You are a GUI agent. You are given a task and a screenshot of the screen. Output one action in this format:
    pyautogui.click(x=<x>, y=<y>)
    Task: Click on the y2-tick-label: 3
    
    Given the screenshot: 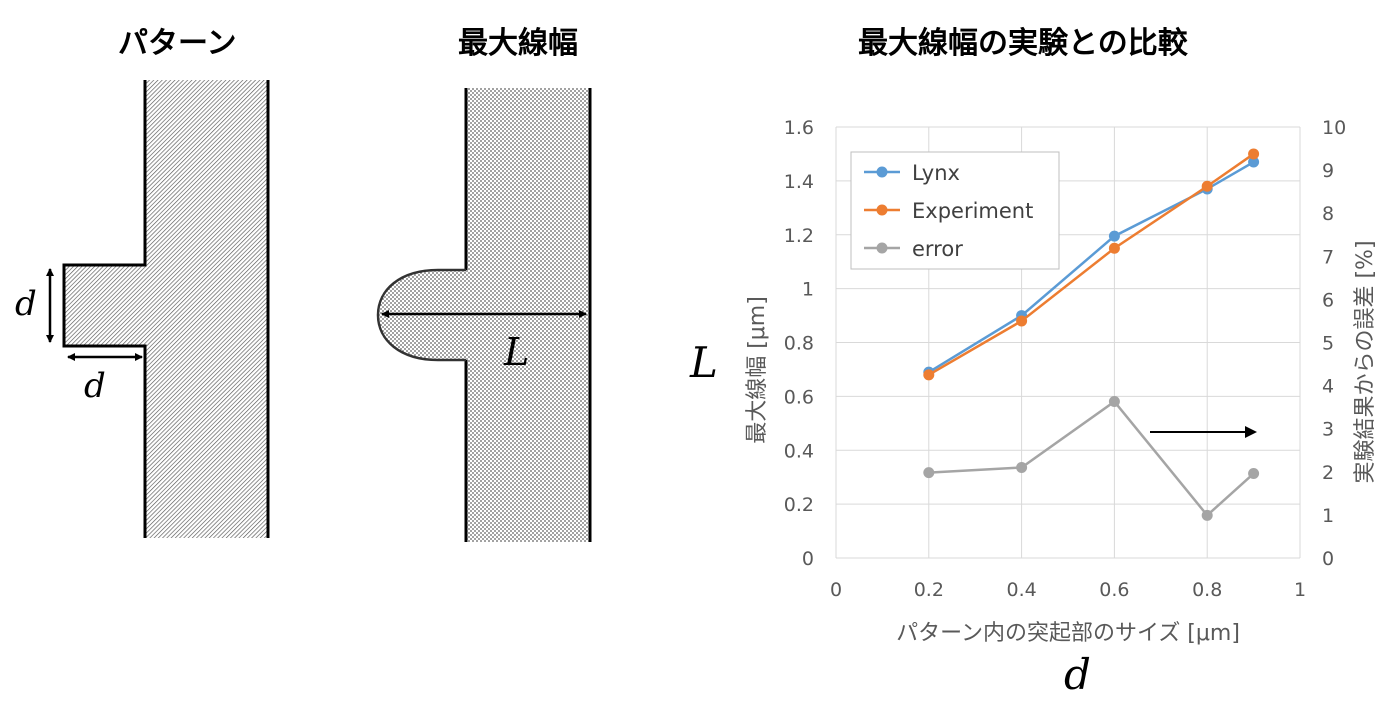 What is the action you would take?
    pyautogui.click(x=1328, y=430)
    